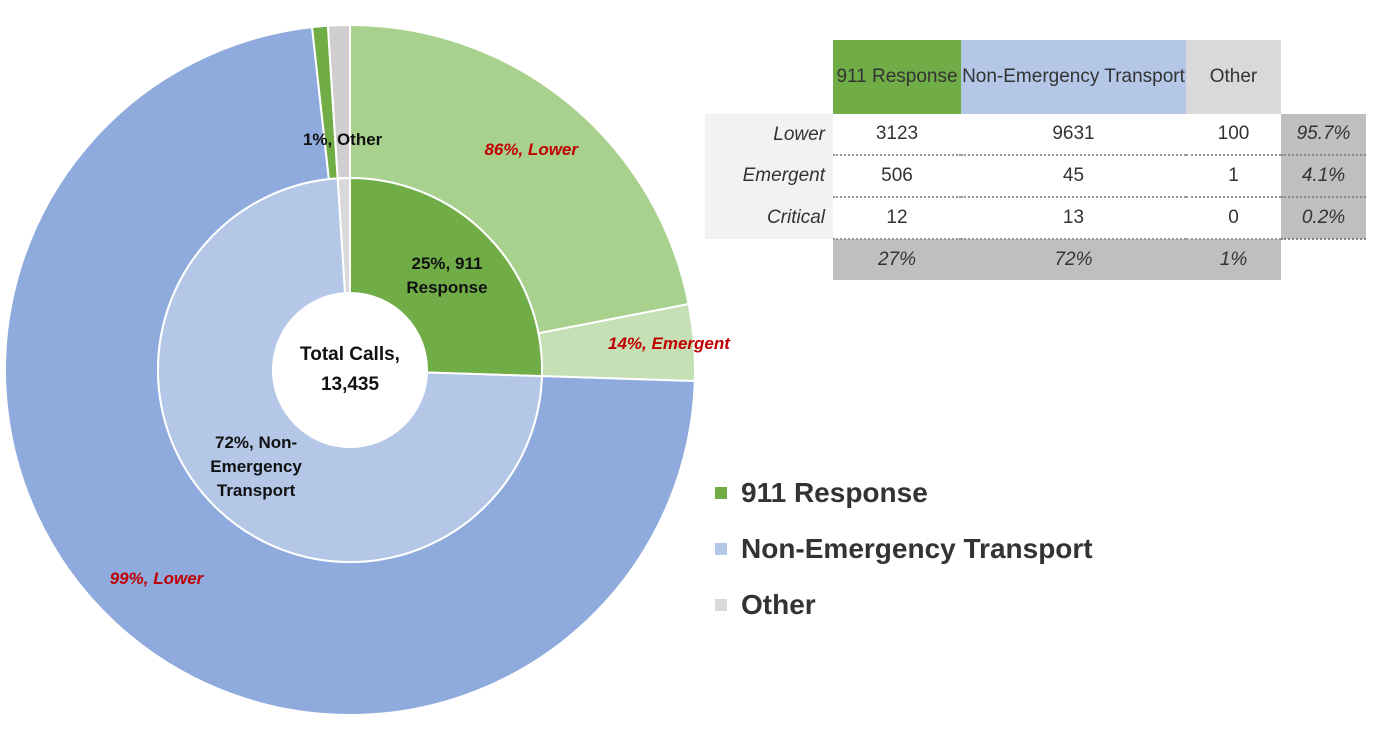 Image resolution: width=1382 pixels, height=733 pixels. Describe the element at coordinates (897, 176) in the screenshot. I see `cell: 506` at that location.